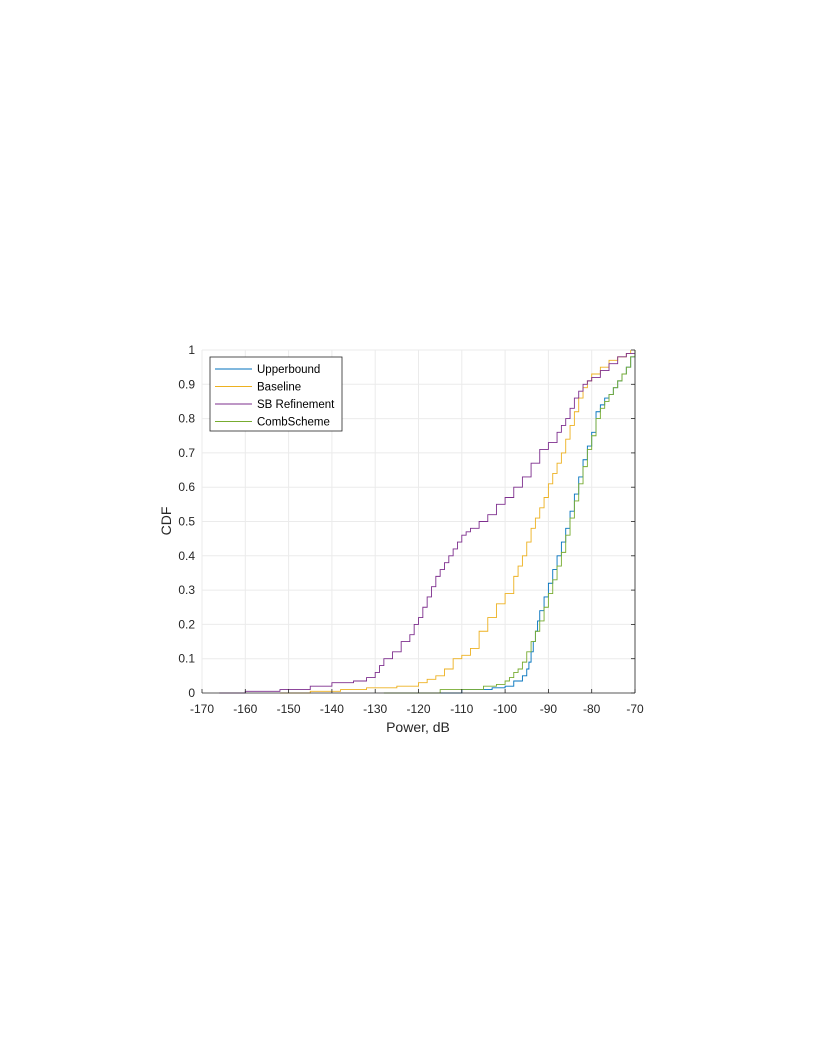 The height and width of the screenshot is (1056, 816). What do you see at coordinates (186, 384) in the screenshot?
I see `y-tick-label: 0.9` at bounding box center [186, 384].